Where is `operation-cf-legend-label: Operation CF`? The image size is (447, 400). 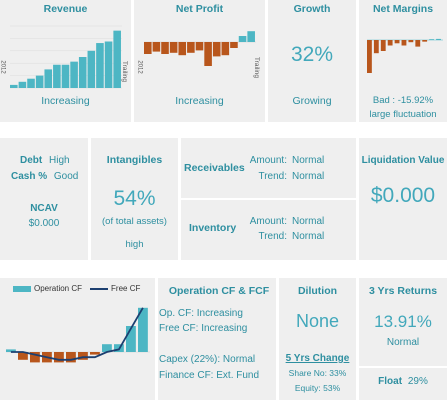
operation-cf-legend-label: Operation CF is located at coordinates (58, 288).